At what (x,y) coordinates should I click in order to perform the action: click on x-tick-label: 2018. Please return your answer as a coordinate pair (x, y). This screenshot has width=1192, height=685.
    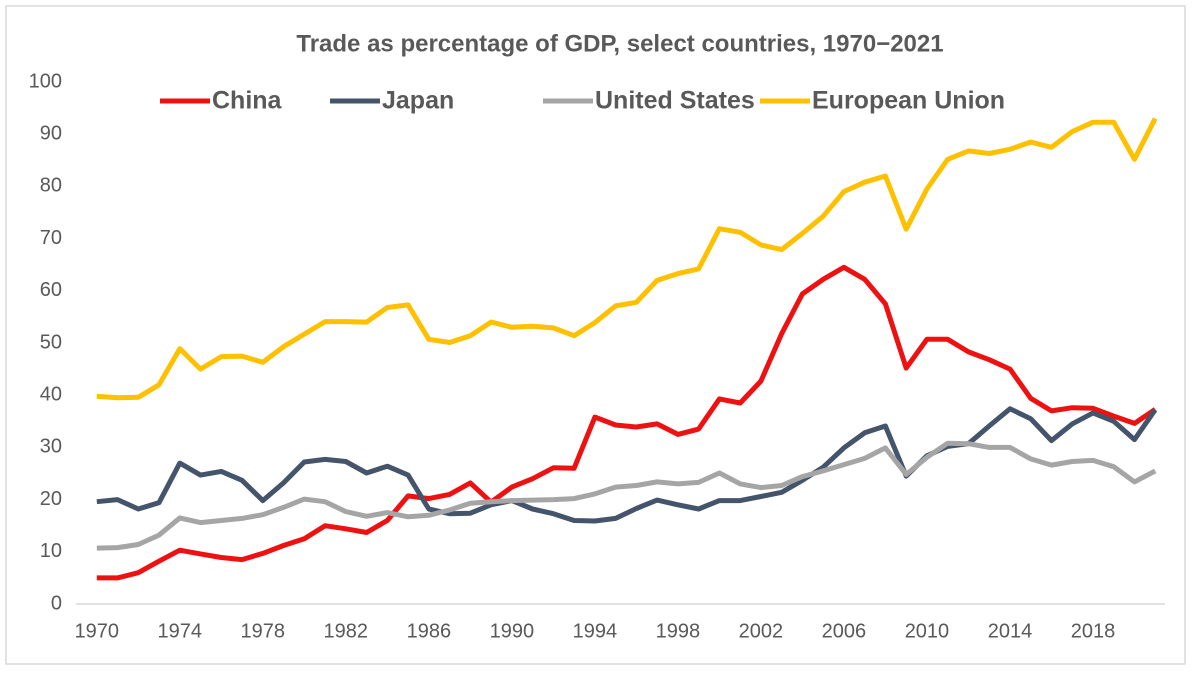
    Looking at the image, I should click on (1093, 631).